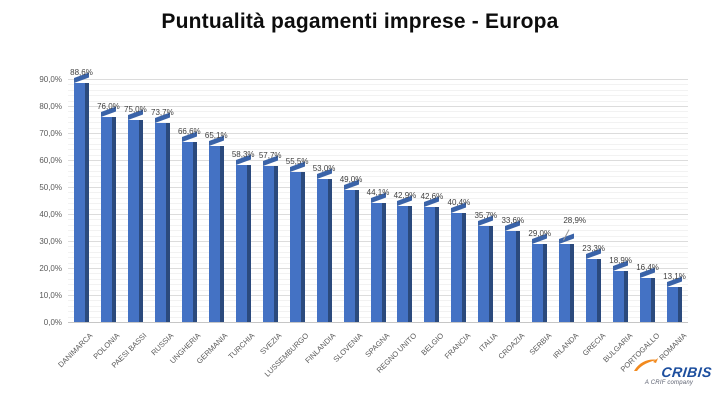  I want to click on bar-value-label: 42,6%, so click(432, 196).